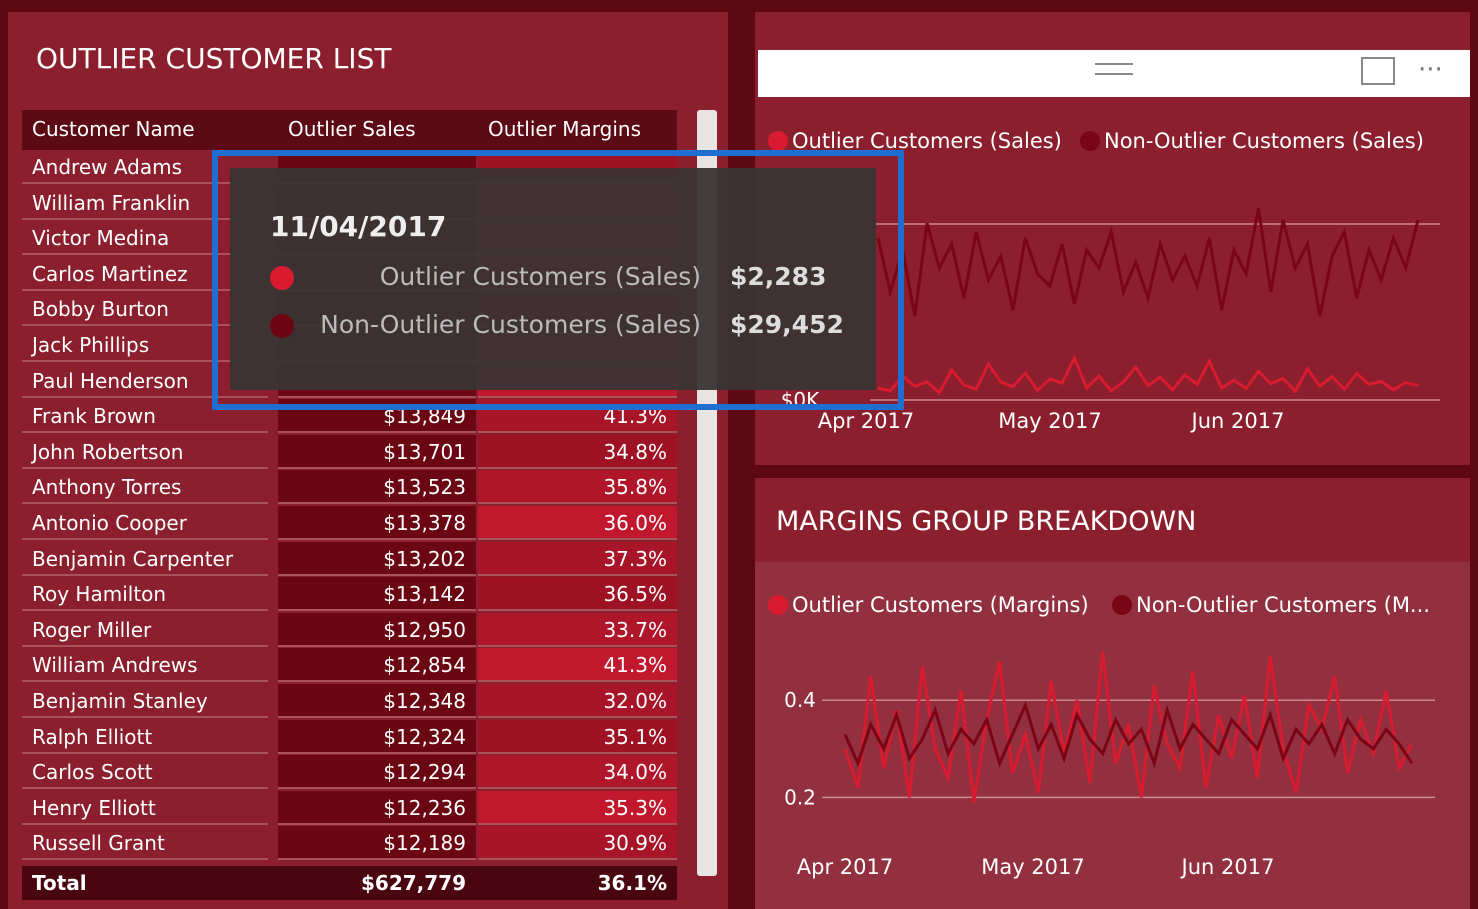 The width and height of the screenshot is (1478, 909). I want to click on row-name: Benjamin Stanley, so click(145, 701).